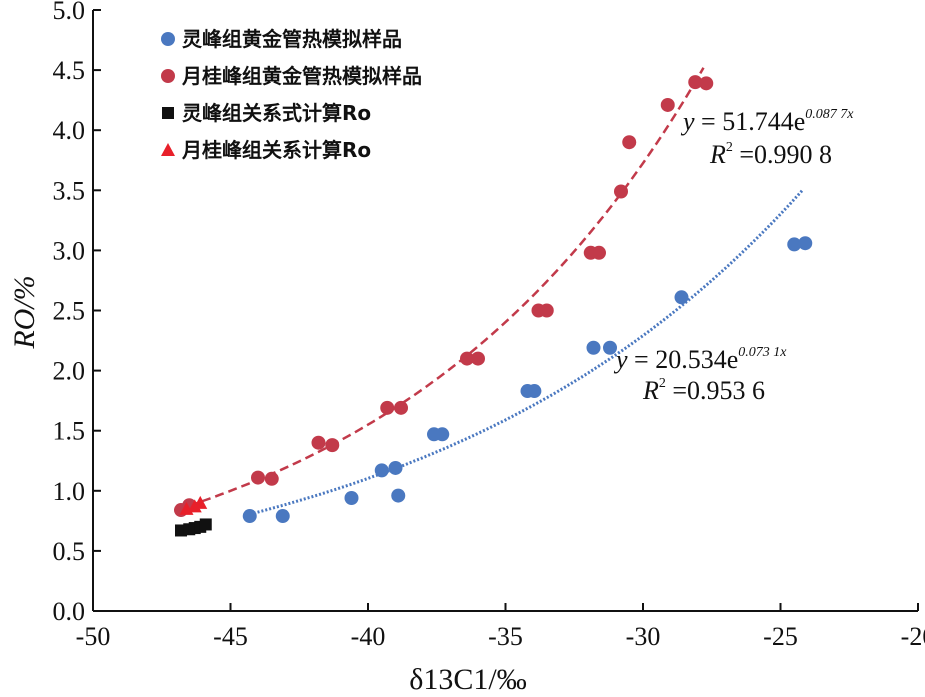 The height and width of the screenshot is (697, 925). What do you see at coordinates (913, 636) in the screenshot?
I see `x-tick-label: -20` at bounding box center [913, 636].